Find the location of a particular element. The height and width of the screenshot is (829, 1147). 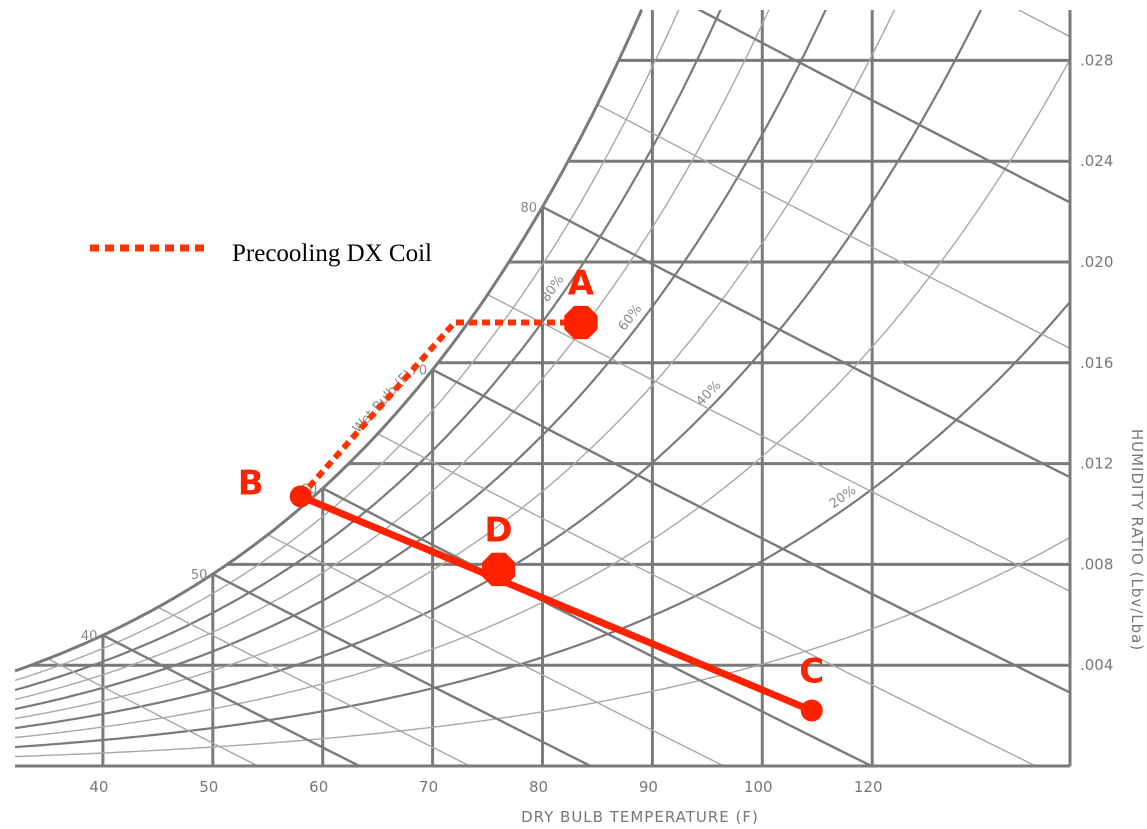

y-tick-label: .008 is located at coordinates (1096, 564).